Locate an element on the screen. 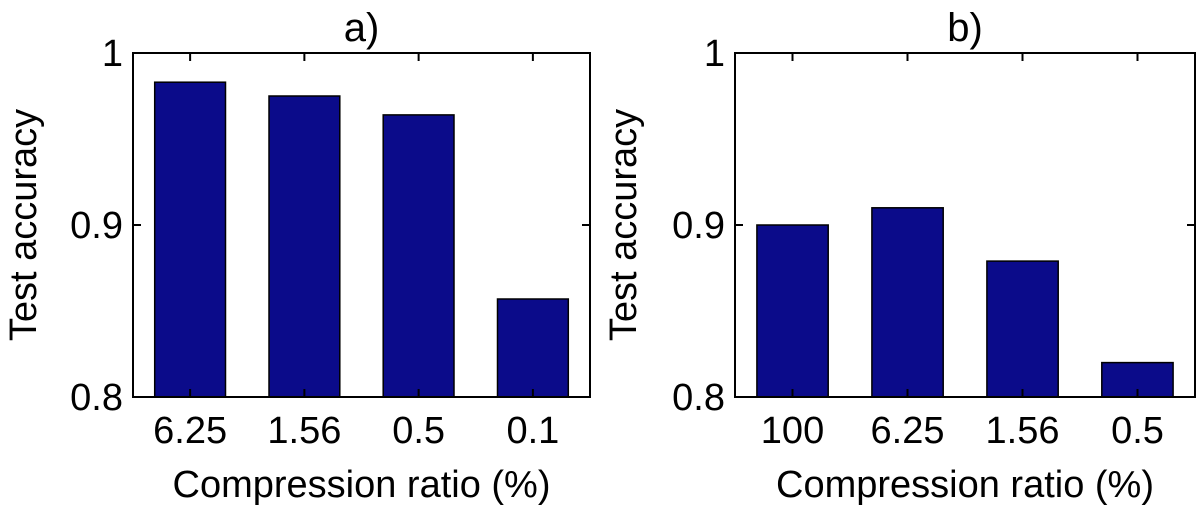 The image size is (1200, 516). bar-0.1 is located at coordinates (533, 348).